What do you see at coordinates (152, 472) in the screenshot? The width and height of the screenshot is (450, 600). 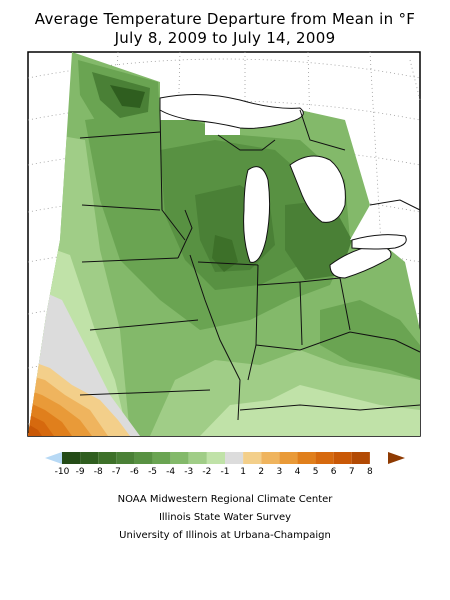 I see `legend-tick-label: -5` at bounding box center [152, 472].